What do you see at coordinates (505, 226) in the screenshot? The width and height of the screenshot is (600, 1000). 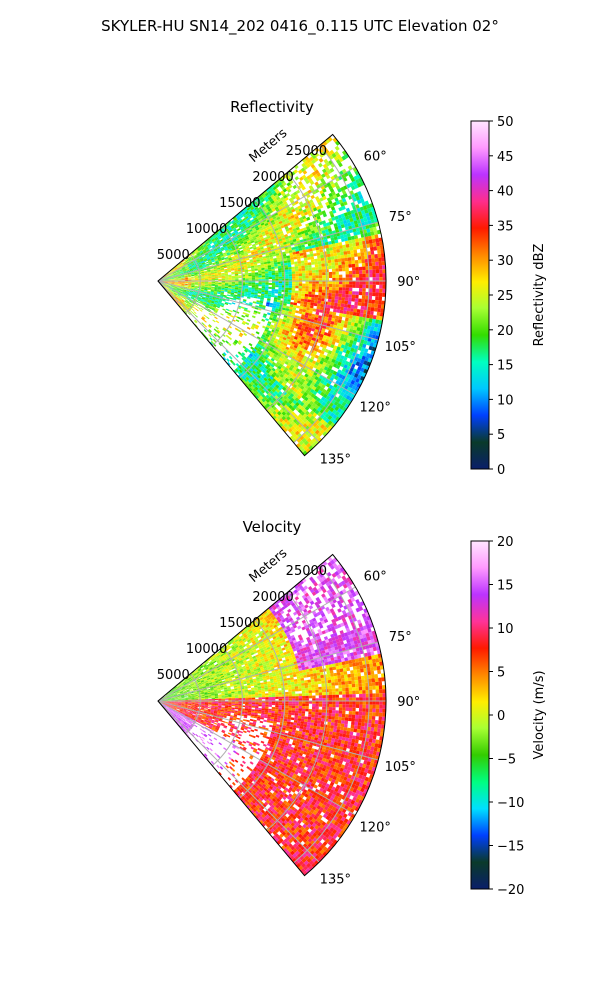 I see `colorbar-tick-label: 35` at bounding box center [505, 226].